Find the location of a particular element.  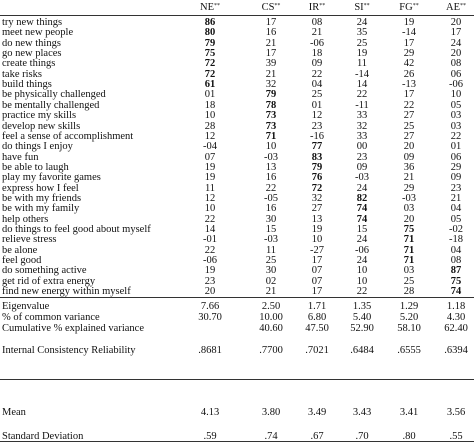

section-rule is located at coordinates (237, 379).